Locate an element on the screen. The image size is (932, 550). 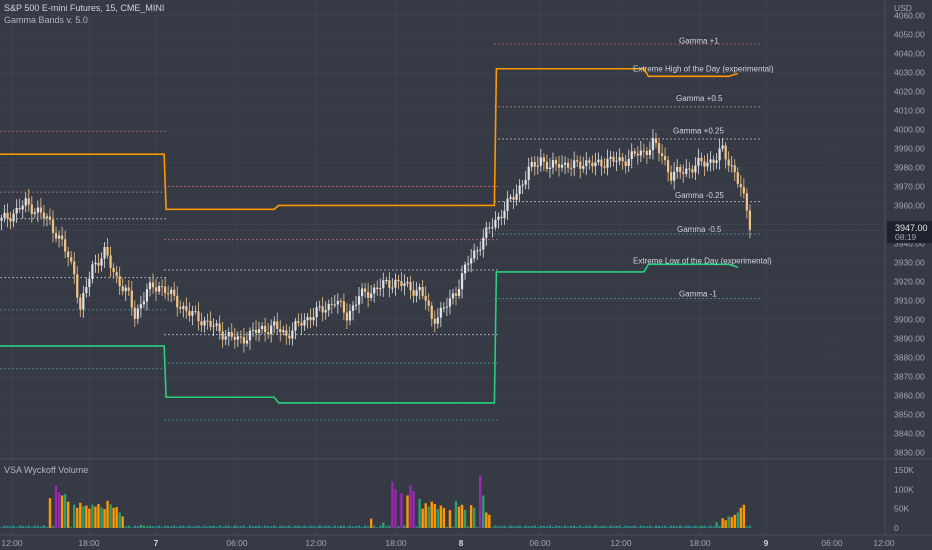
price-tick-label: 3990.00 is located at coordinates (909, 149).